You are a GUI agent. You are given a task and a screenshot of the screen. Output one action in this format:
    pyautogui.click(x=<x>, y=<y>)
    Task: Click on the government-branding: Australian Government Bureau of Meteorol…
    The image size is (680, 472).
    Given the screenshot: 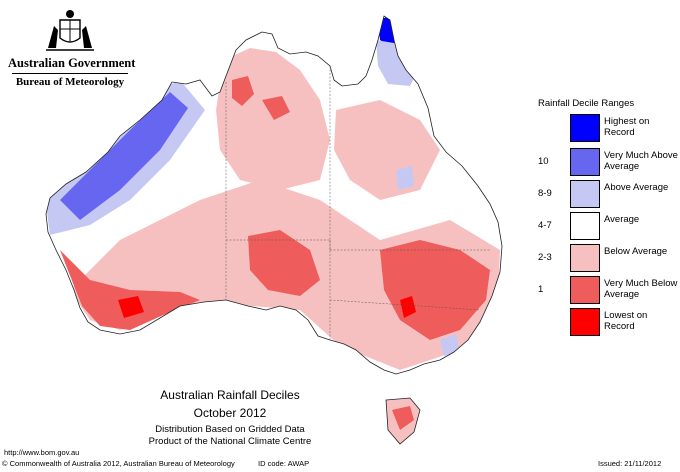 What is the action you would take?
    pyautogui.click(x=72, y=48)
    